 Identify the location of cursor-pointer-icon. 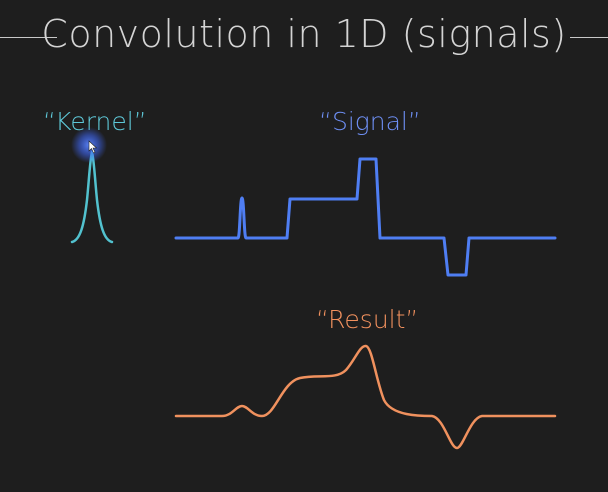
(93, 147).